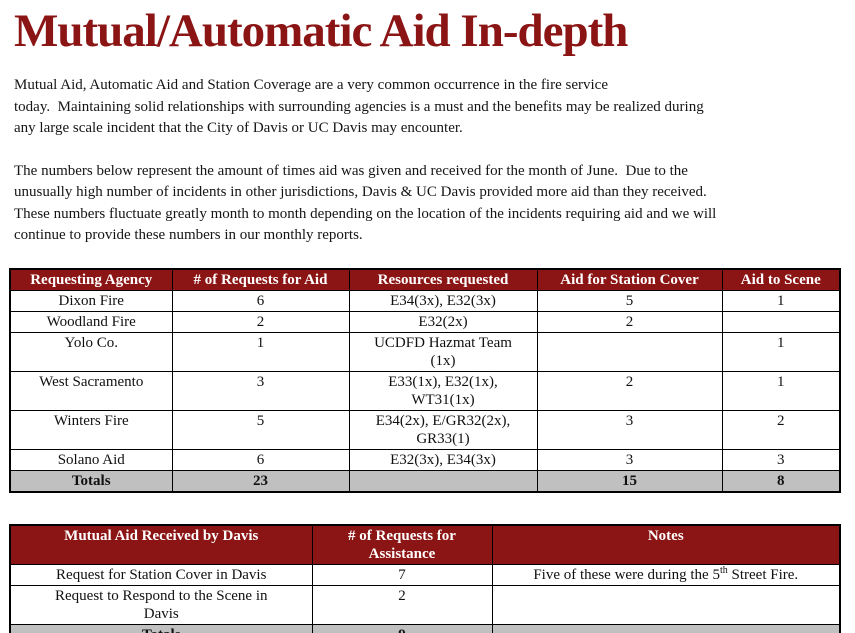  I want to click on table-cell: E34(3x), E32(3x), so click(443, 300).